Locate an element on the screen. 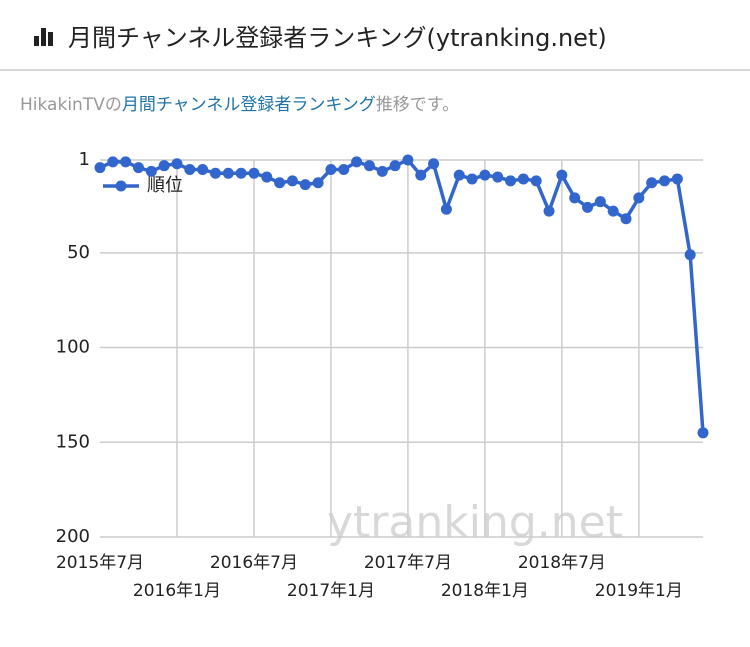  header-icon is located at coordinates (43, 37).